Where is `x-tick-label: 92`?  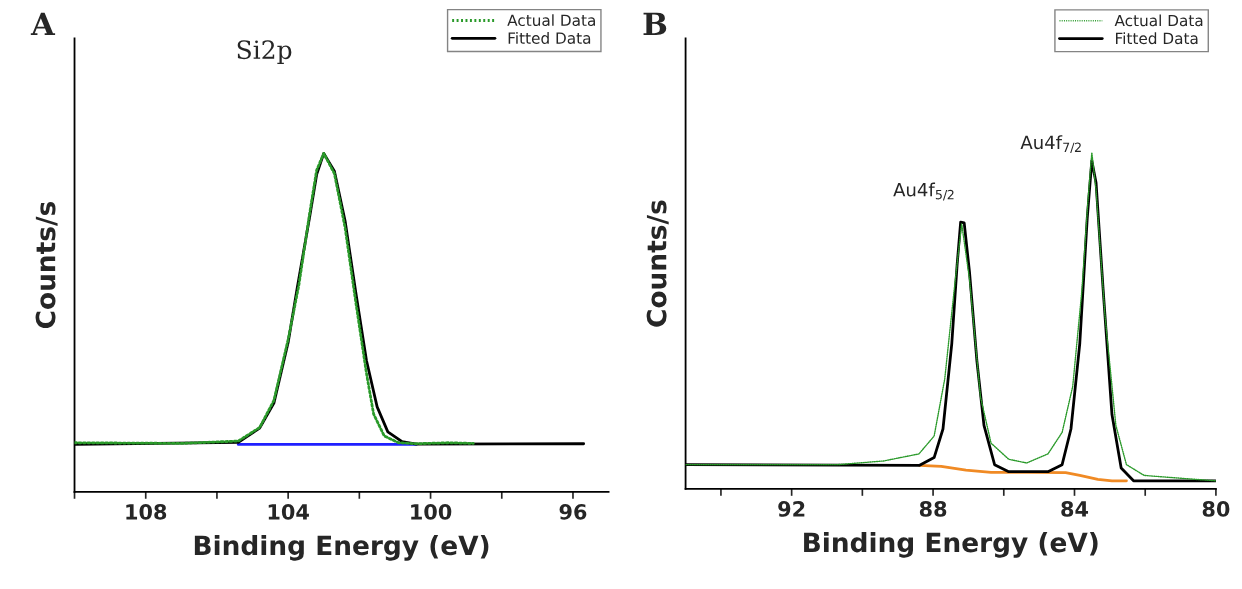
x-tick-label: 92 is located at coordinates (791, 509).